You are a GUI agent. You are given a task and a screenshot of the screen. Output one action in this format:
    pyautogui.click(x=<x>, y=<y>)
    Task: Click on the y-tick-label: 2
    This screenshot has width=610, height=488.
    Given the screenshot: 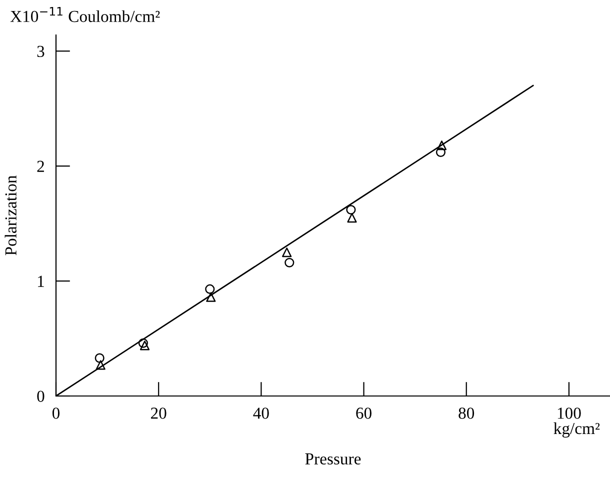 What is the action you would take?
    pyautogui.click(x=40, y=166)
    